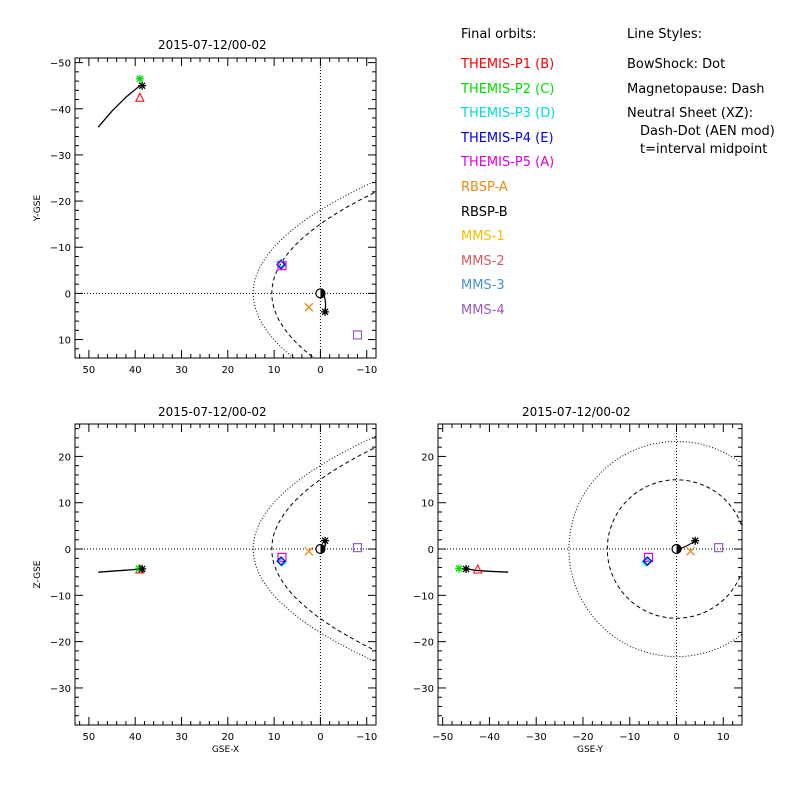 This screenshot has width=800, height=800. Describe the element at coordinates (212, 45) in the screenshot. I see `panel-xy-title: 2015-07-12/00-02` at that location.